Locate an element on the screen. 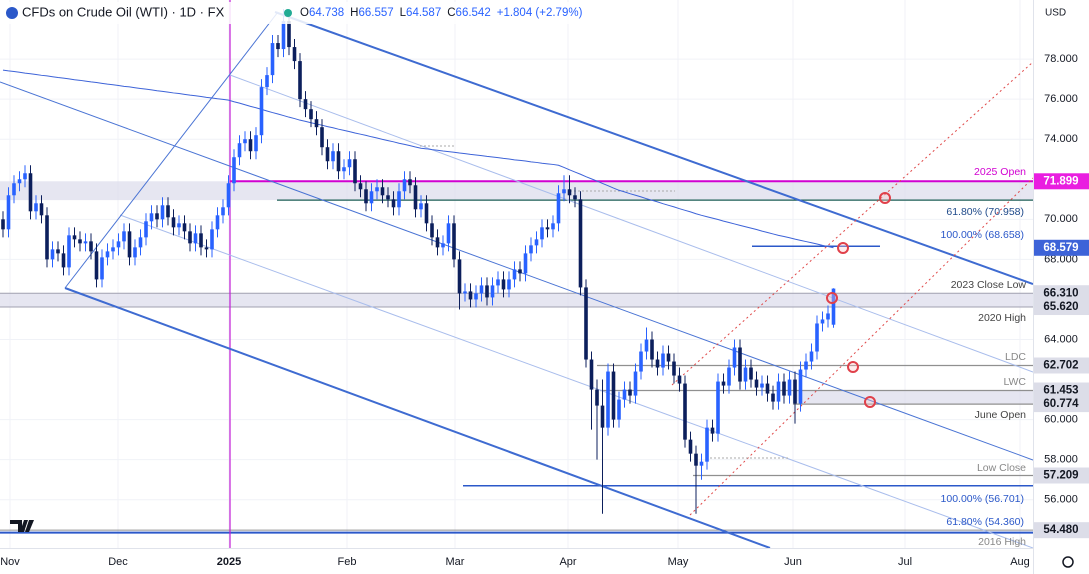 Image resolution: width=1089 pixels, height=574 pixels. ohlc-value: 64.587 is located at coordinates (423, 13).